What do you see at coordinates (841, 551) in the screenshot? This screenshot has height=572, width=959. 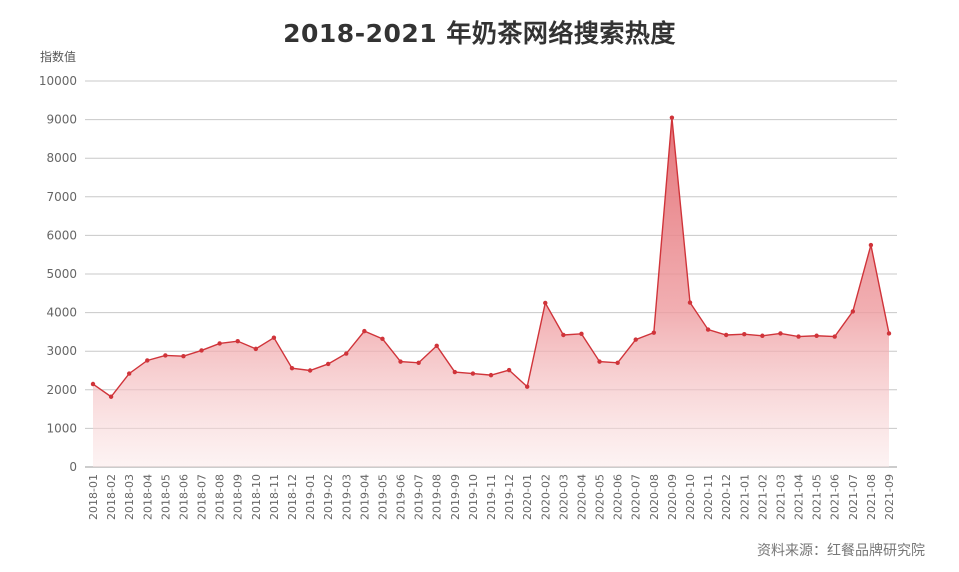 I see `source-note: 资料来源：红餐品牌研究院` at bounding box center [841, 551].